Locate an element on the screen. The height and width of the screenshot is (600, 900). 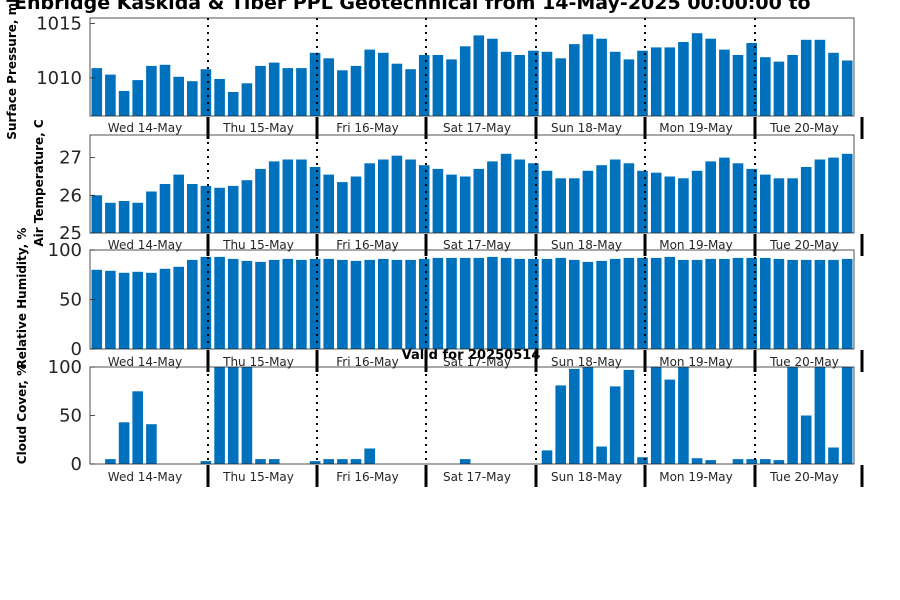
day-label: Sun 18-May is located at coordinates (586, 362).